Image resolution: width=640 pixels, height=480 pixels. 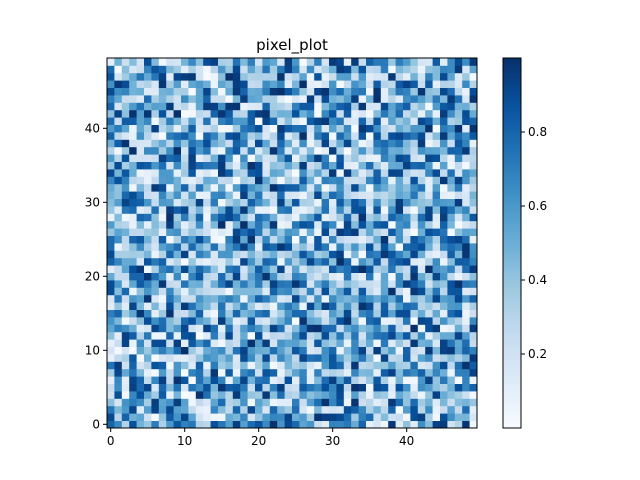 I want to click on x-tick-label: 10, so click(x=184, y=441).